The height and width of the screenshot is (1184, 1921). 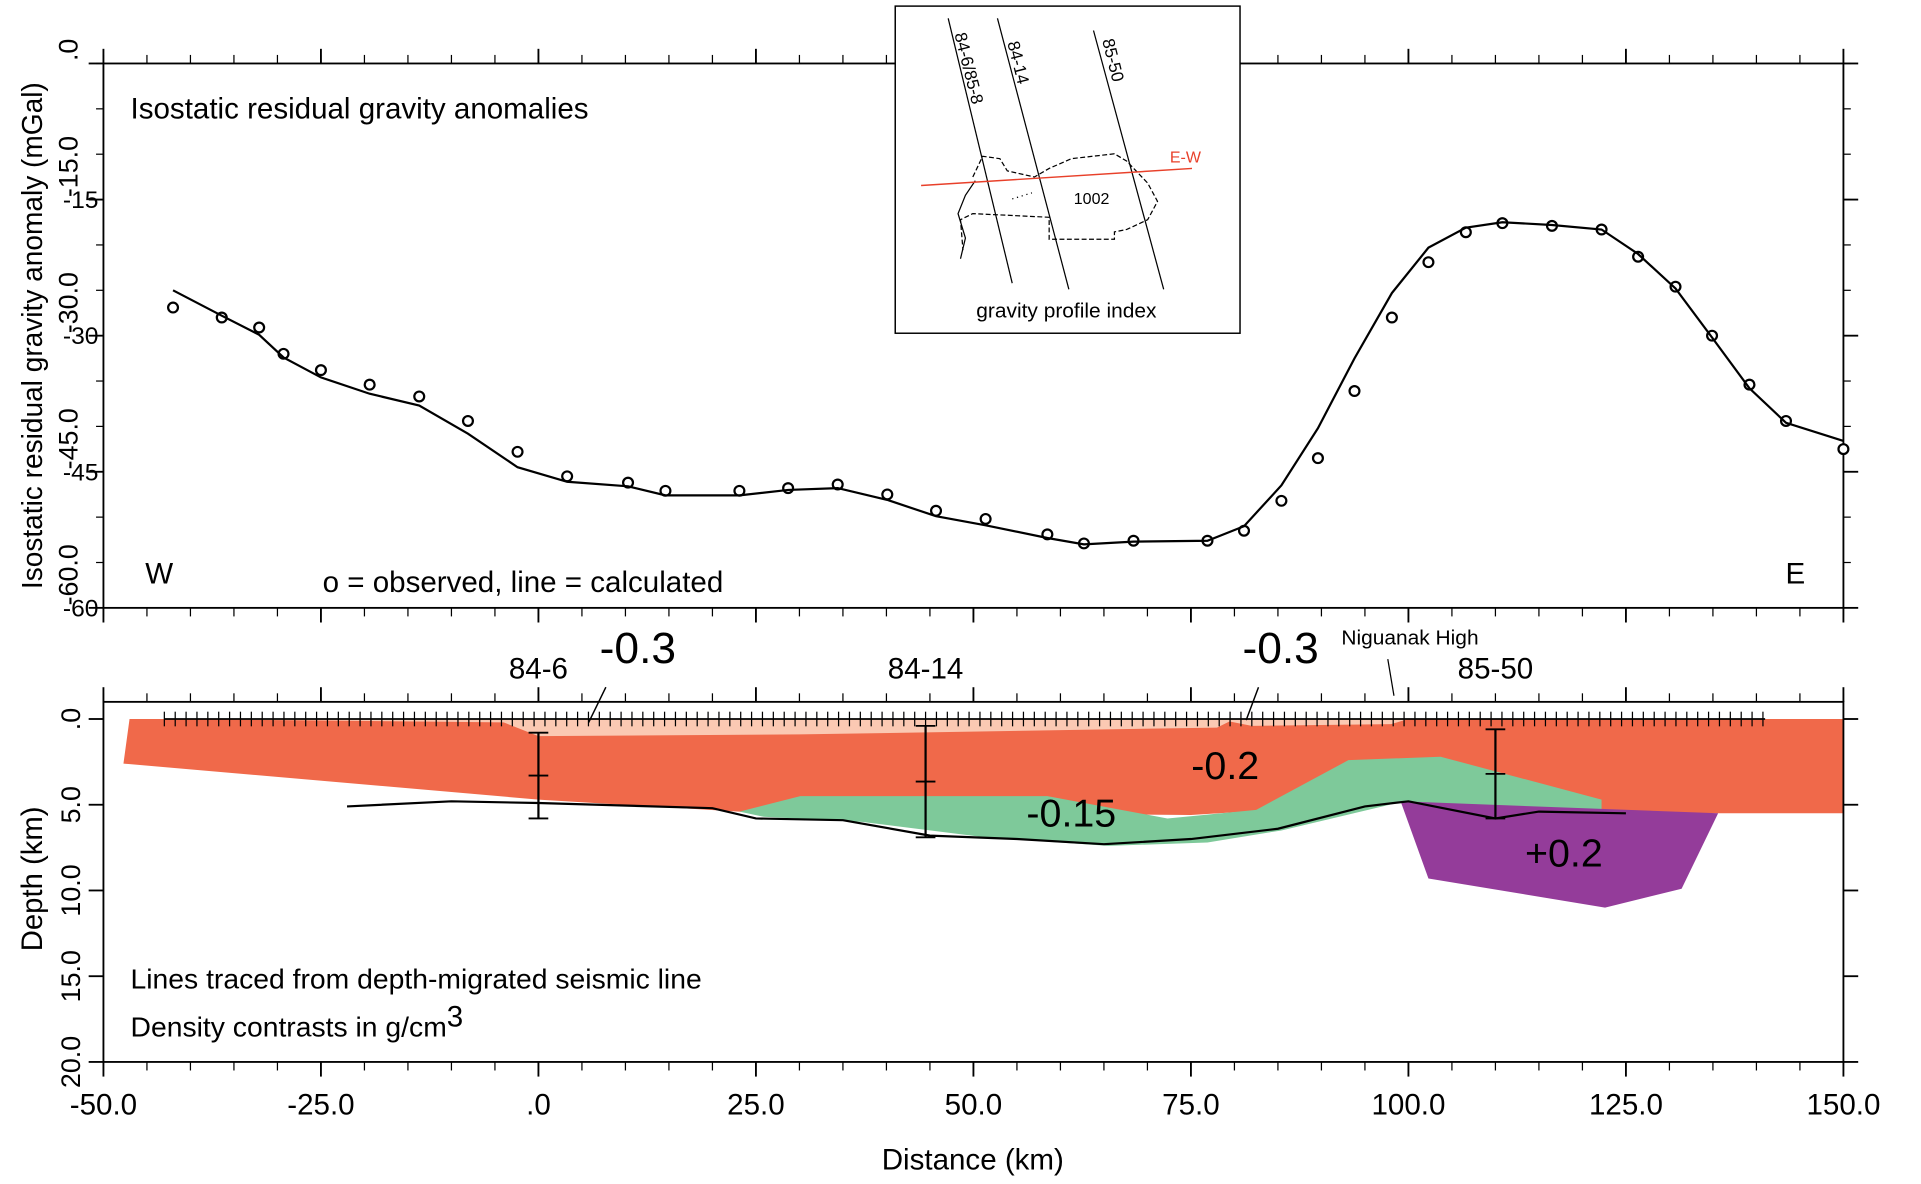 I want to click on y-tick-label: 5.0, so click(x=71, y=804).